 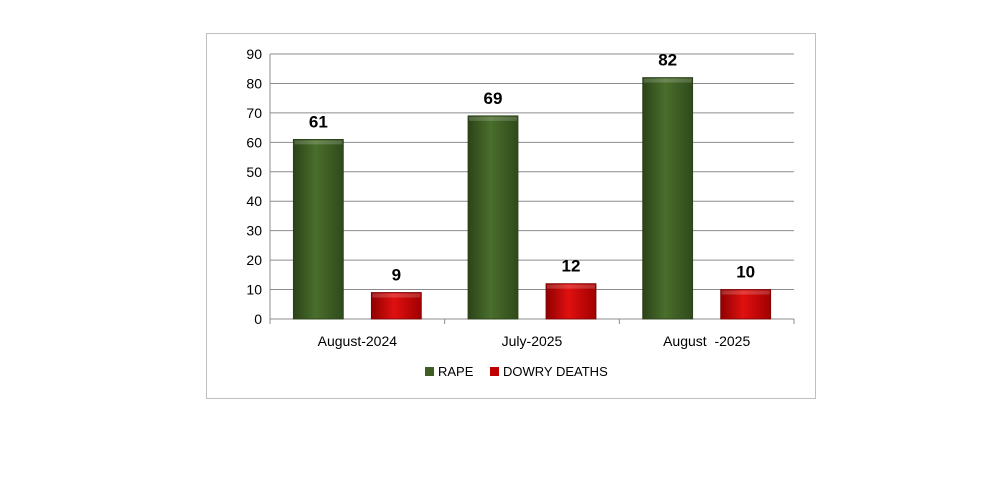 What do you see at coordinates (358, 341) in the screenshot?
I see `x-tick-label: August-2024` at bounding box center [358, 341].